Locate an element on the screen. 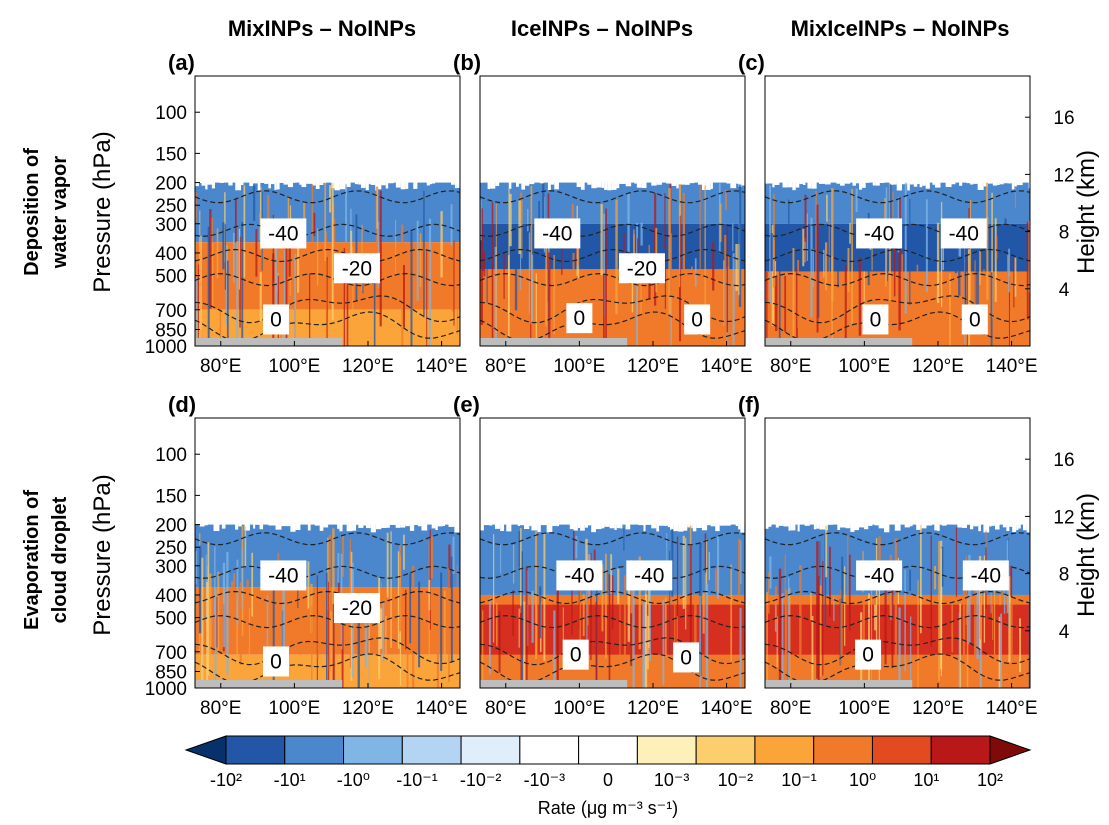 This screenshot has height=825, width=1109. colorbar-tick-label: 10⁻² is located at coordinates (736, 780).